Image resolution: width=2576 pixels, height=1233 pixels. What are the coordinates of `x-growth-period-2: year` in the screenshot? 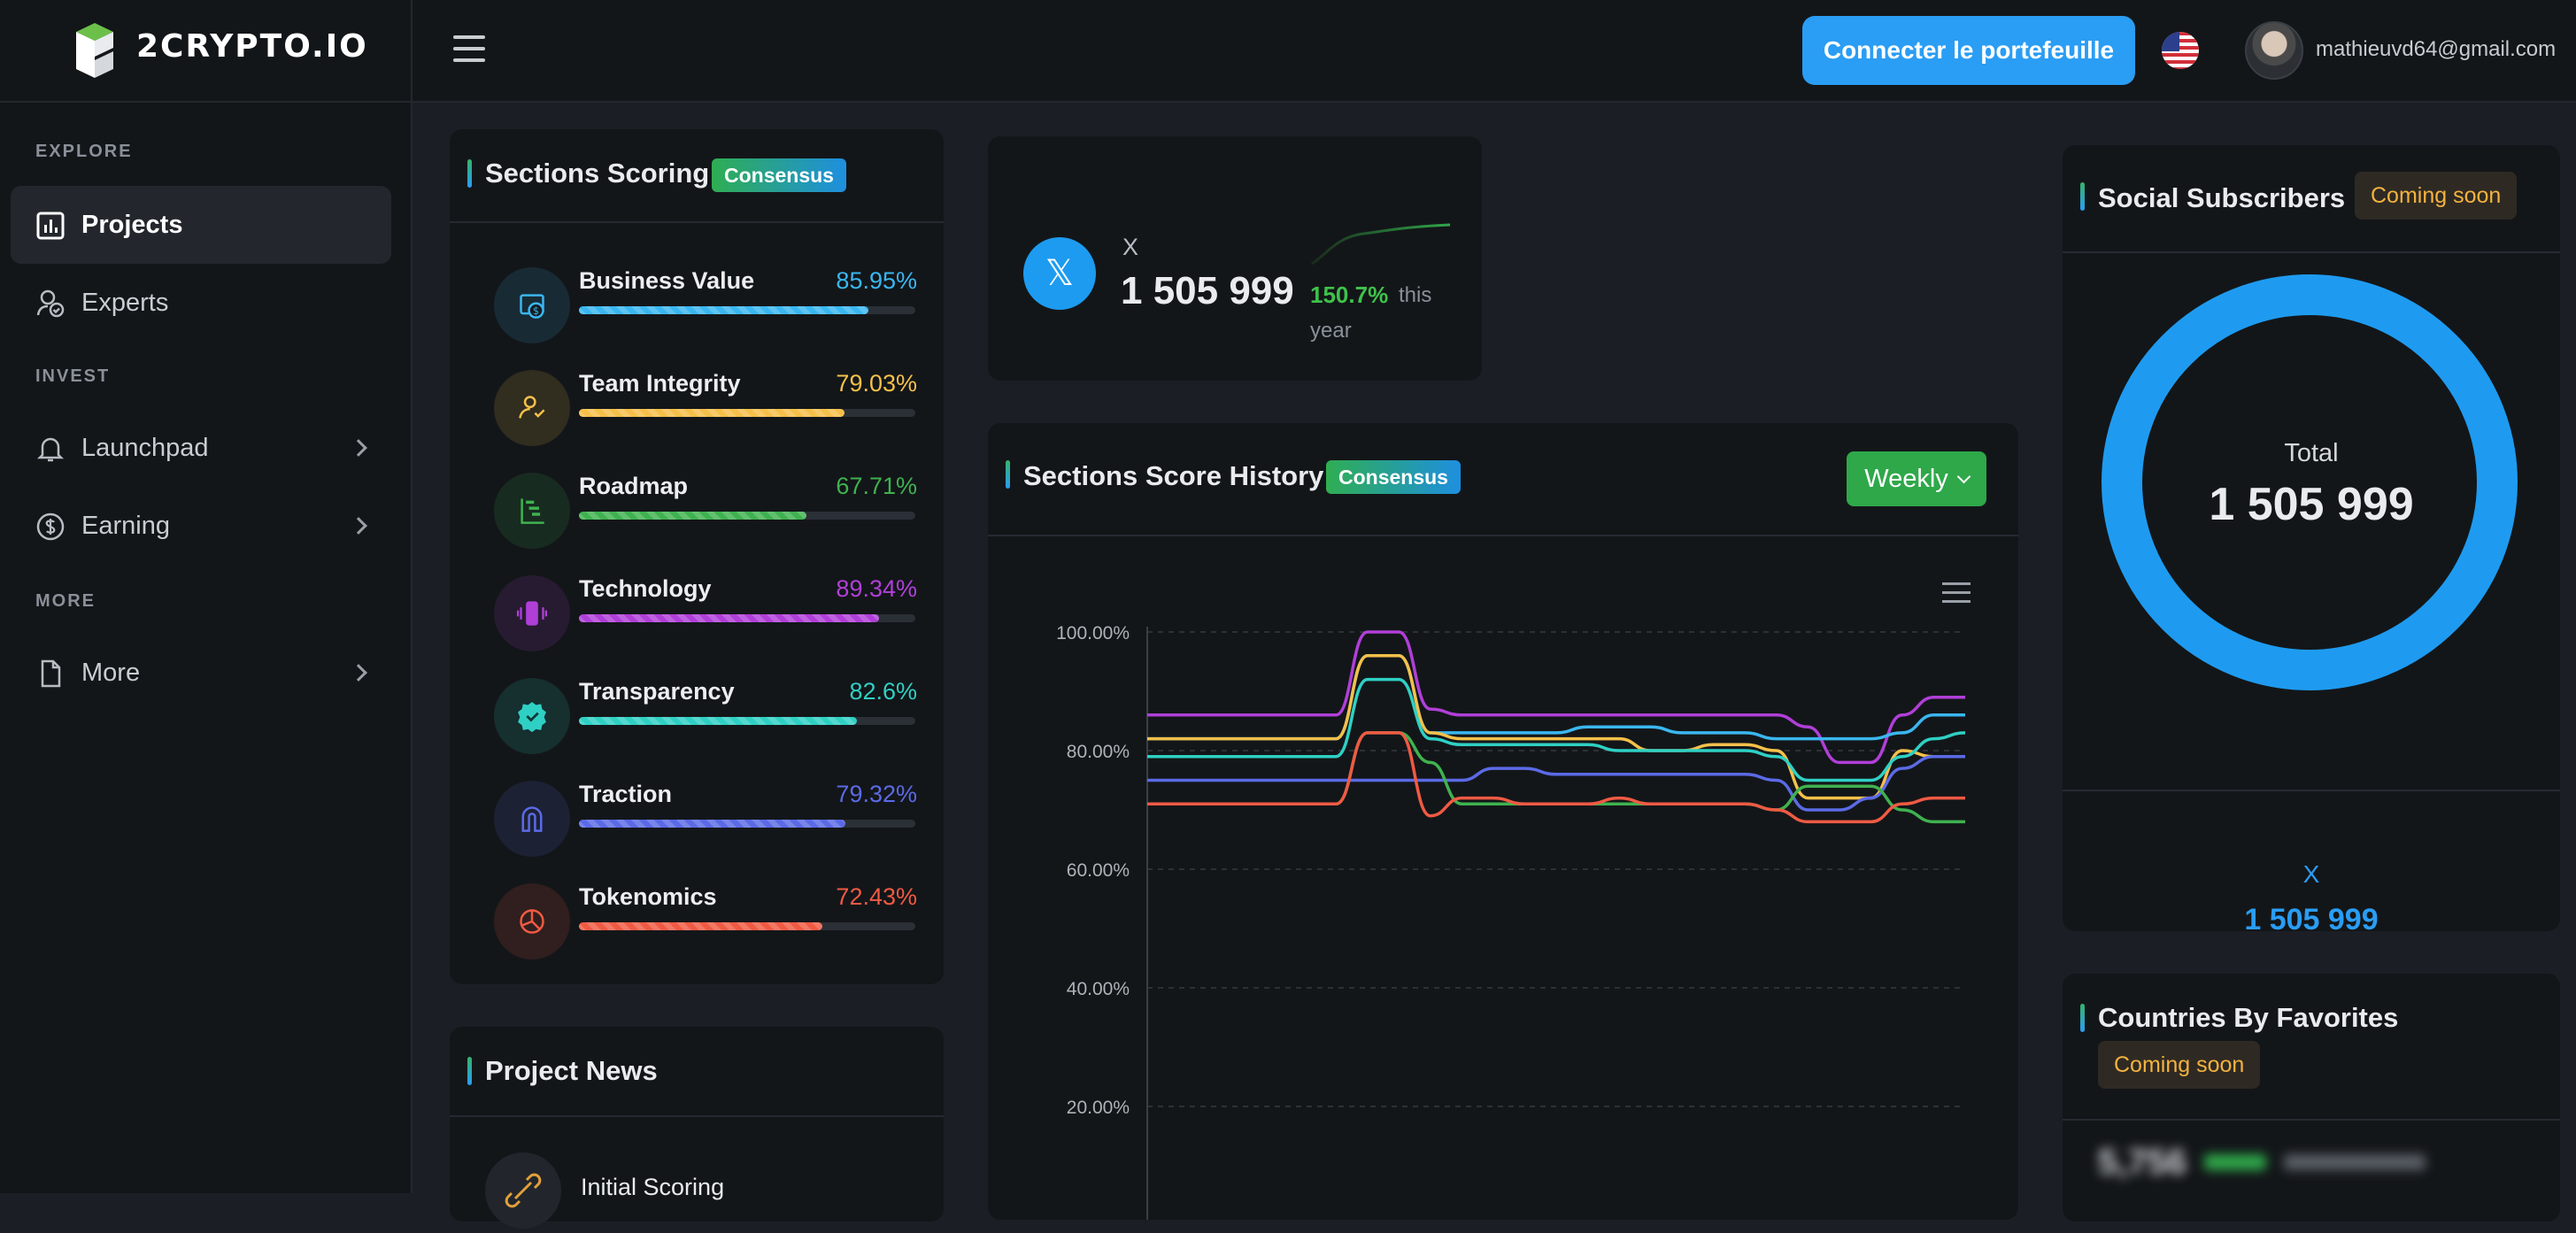 It's located at (1331, 331).